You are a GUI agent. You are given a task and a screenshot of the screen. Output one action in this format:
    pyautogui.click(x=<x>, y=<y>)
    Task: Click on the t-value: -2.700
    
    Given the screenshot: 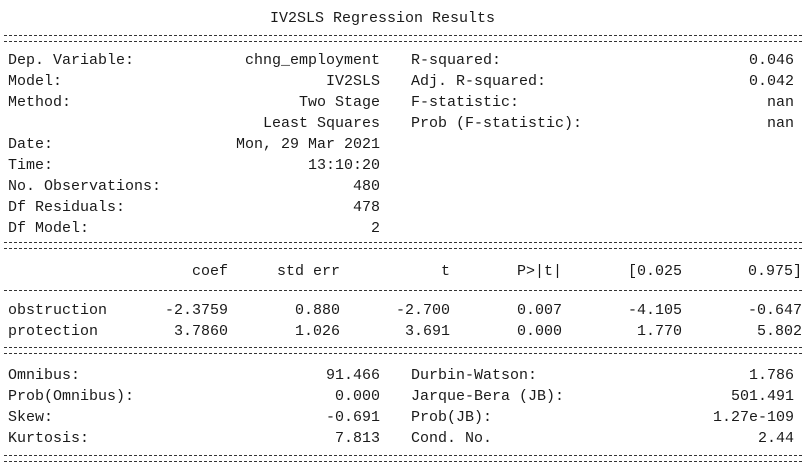 What is the action you would take?
    pyautogui.click(x=422, y=310)
    